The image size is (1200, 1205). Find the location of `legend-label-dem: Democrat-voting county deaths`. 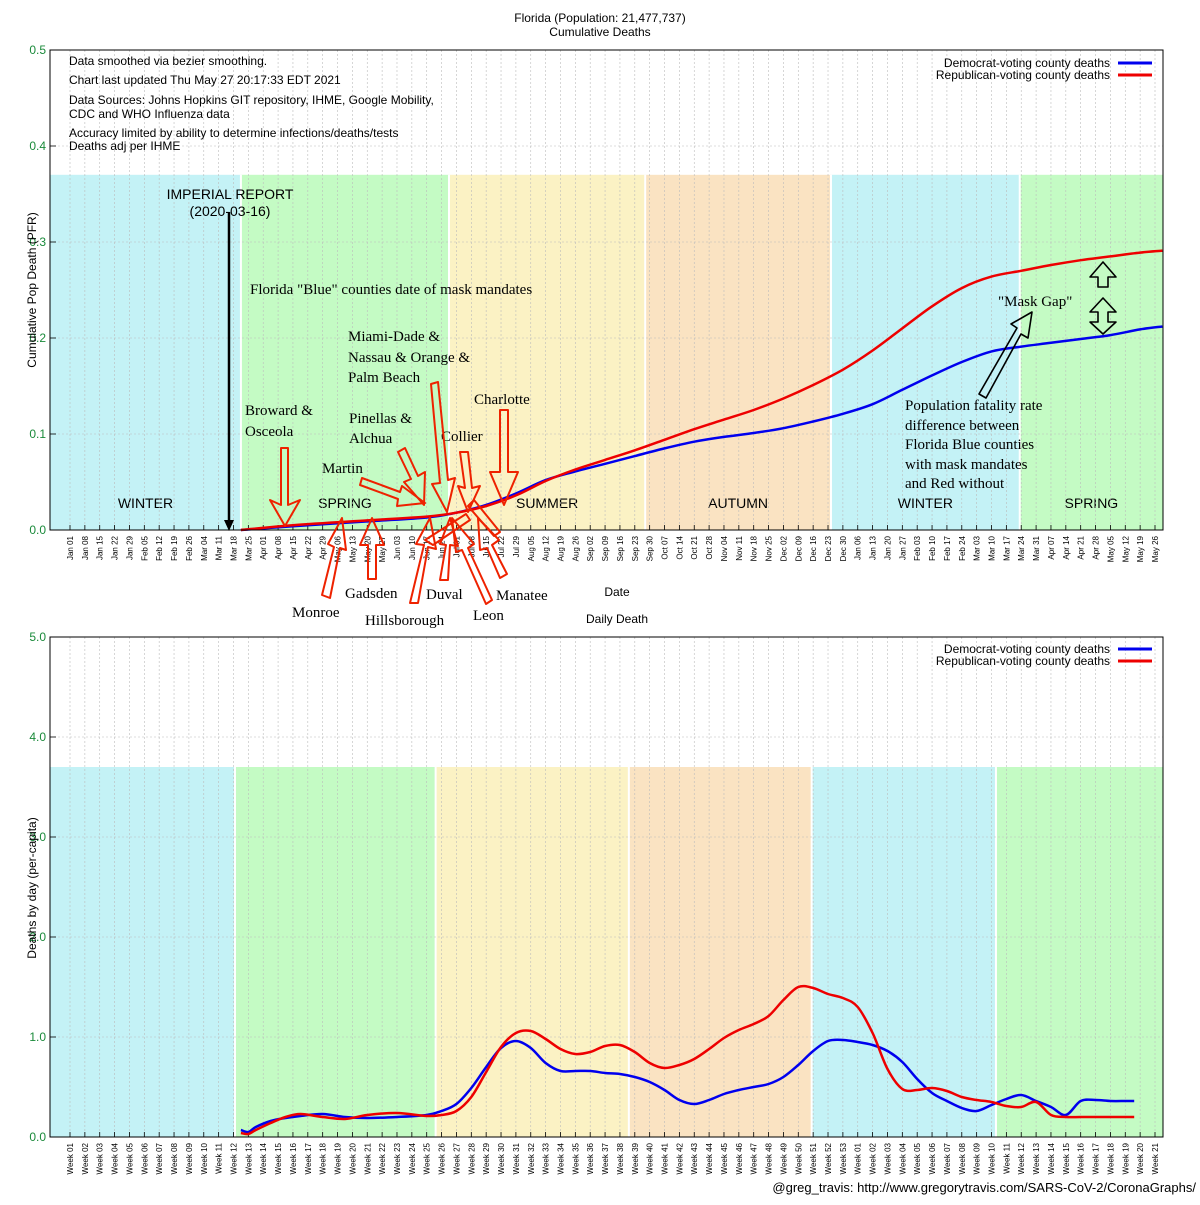

legend-label-dem: Democrat-voting county deaths is located at coordinates (1027, 63).